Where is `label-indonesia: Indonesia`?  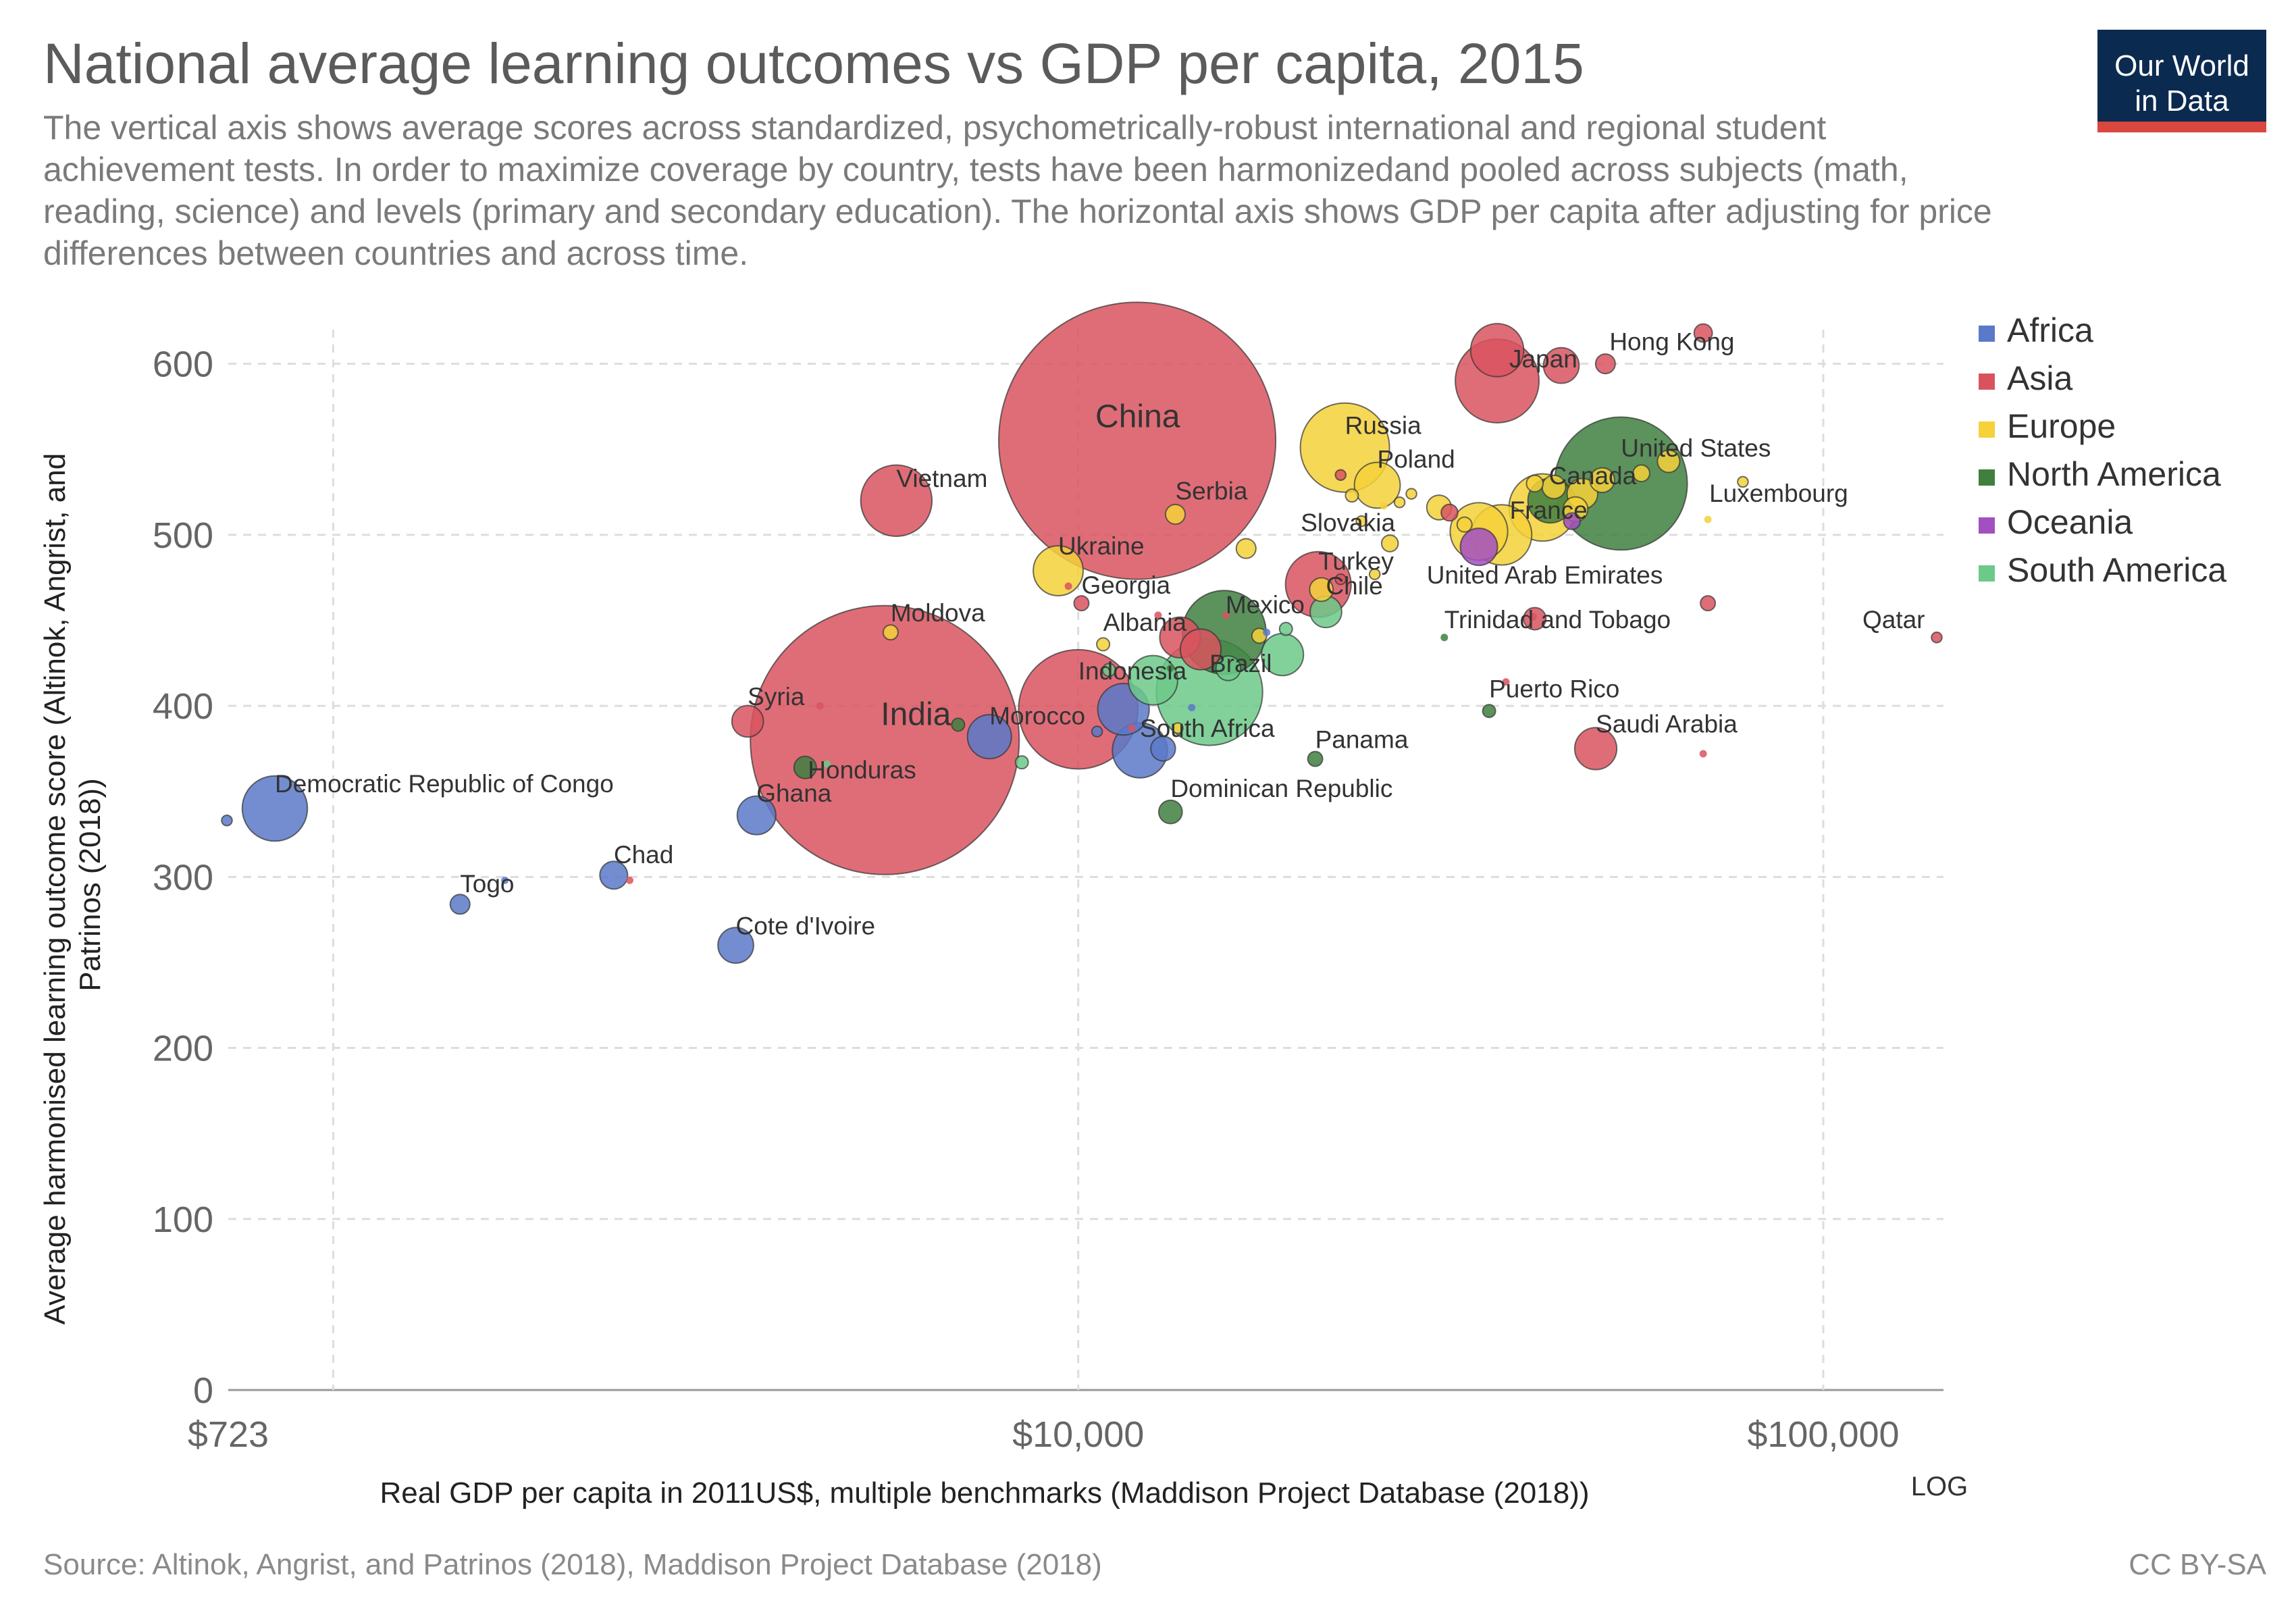
label-indonesia: Indonesia is located at coordinates (1132, 671).